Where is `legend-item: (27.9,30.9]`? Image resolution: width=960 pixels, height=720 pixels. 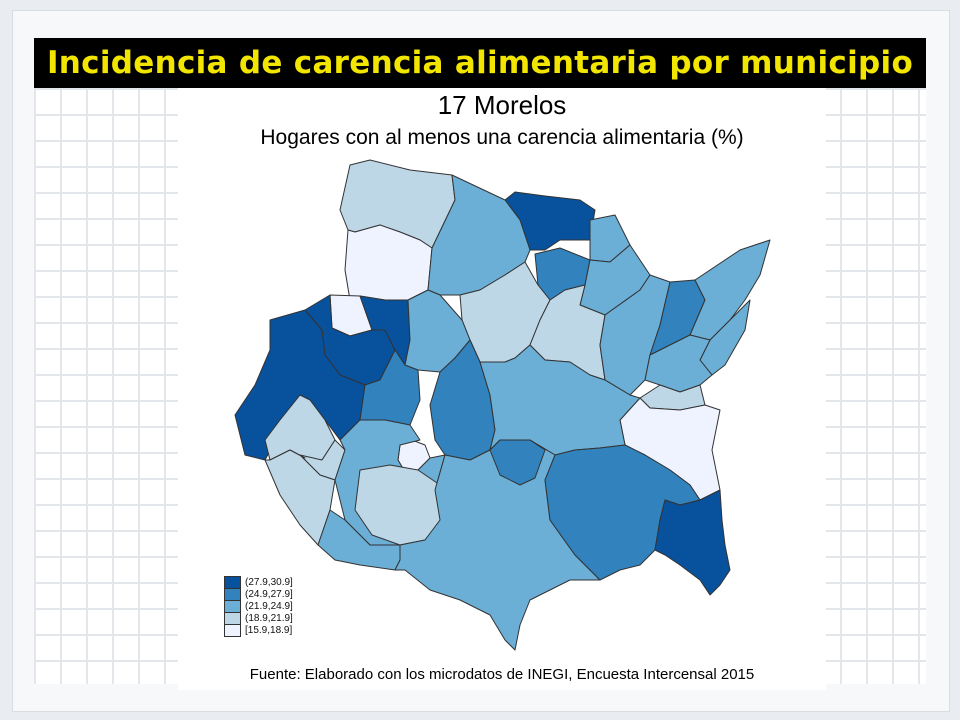 legend-item: (27.9,30.9] is located at coordinates (258, 582).